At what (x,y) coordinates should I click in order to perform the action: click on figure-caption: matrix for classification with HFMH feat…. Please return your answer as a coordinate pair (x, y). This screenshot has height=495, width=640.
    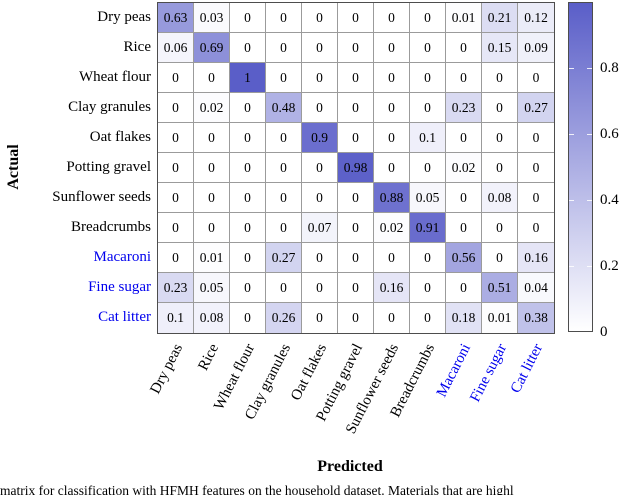
    Looking at the image, I should click on (257, 489).